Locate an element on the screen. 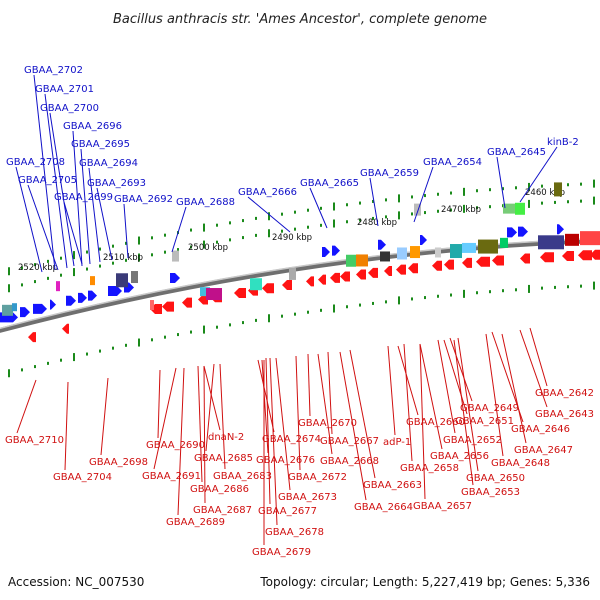 The width and height of the screenshot is (600, 600). gene-label-GBAA_2708: GBAA_2708 is located at coordinates (35, 162).